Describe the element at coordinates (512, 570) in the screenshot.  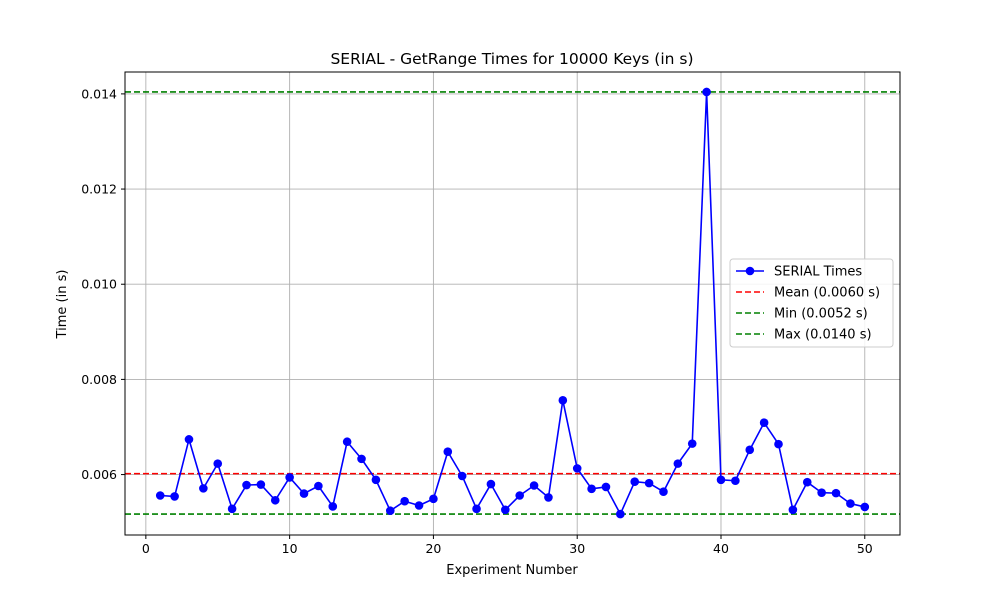
I see `x-axis-label: Experiment Number` at that location.